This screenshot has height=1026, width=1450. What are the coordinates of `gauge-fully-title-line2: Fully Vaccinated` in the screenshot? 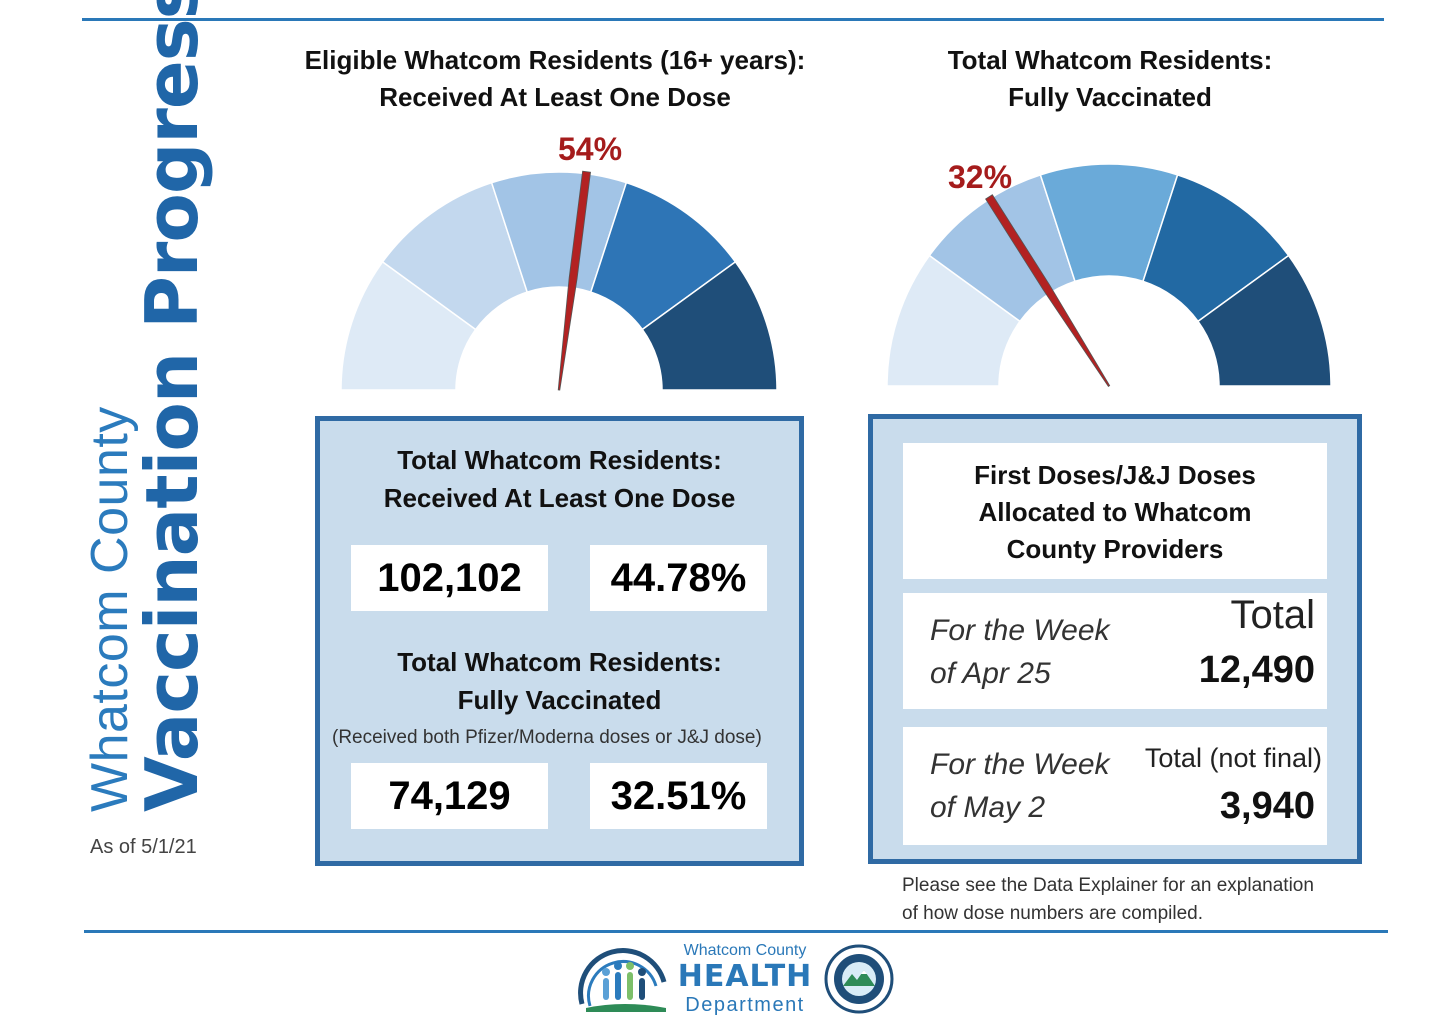 It's located at (1110, 97).